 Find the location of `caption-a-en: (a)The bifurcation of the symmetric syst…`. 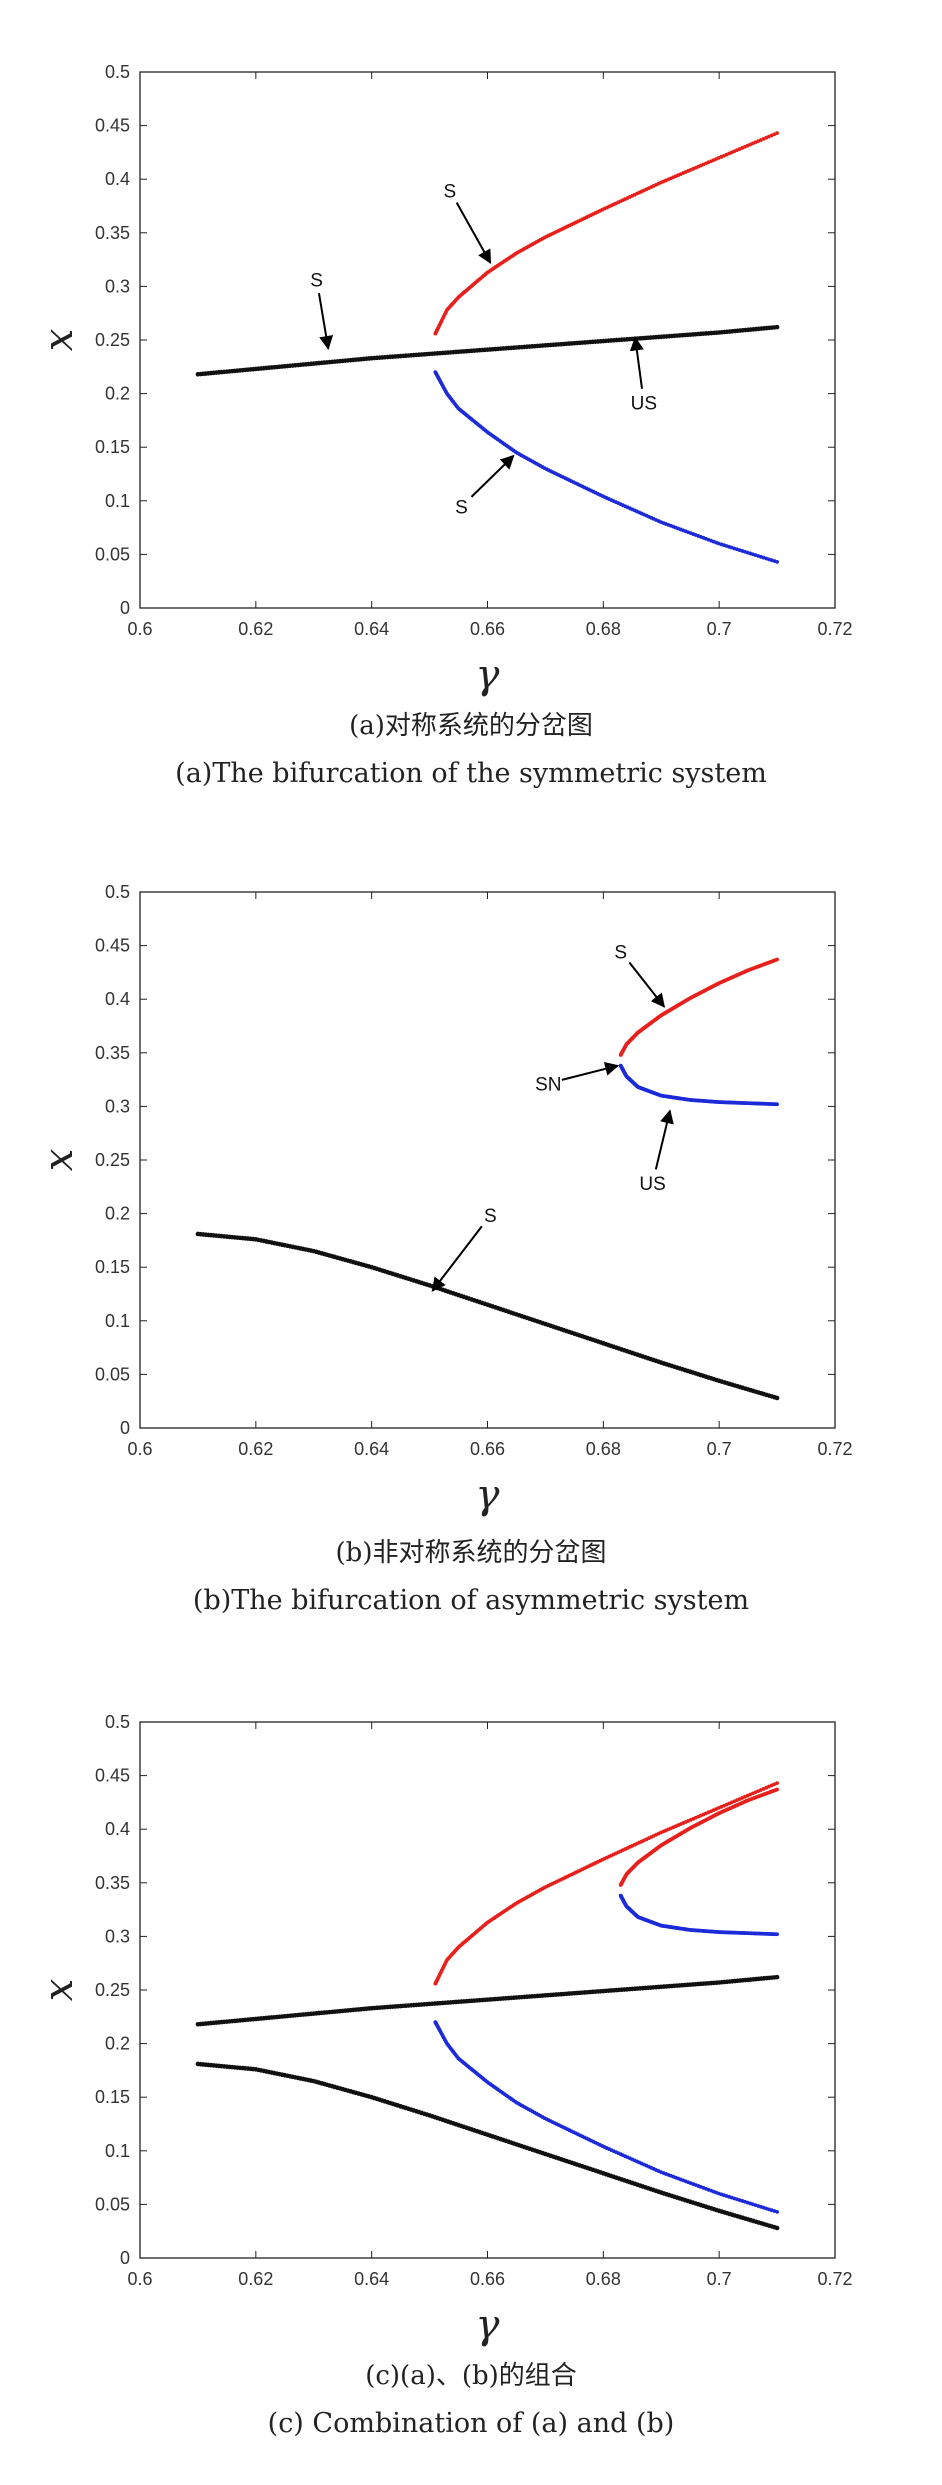

caption-a-en: (a)The bifurcation of the symmetric syst… is located at coordinates (471, 773).